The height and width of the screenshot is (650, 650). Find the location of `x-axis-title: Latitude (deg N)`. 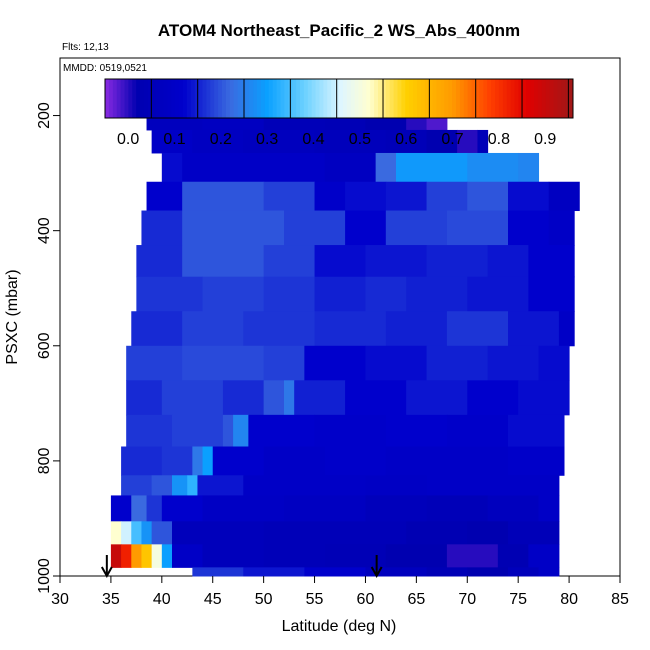

x-axis-title: Latitude (deg N) is located at coordinates (339, 626).